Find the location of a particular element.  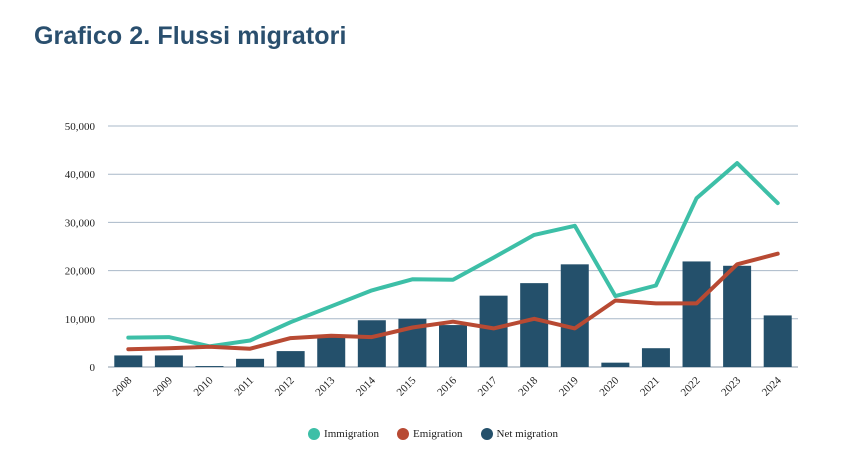

x-tick-label: 2020 is located at coordinates (609, 386).